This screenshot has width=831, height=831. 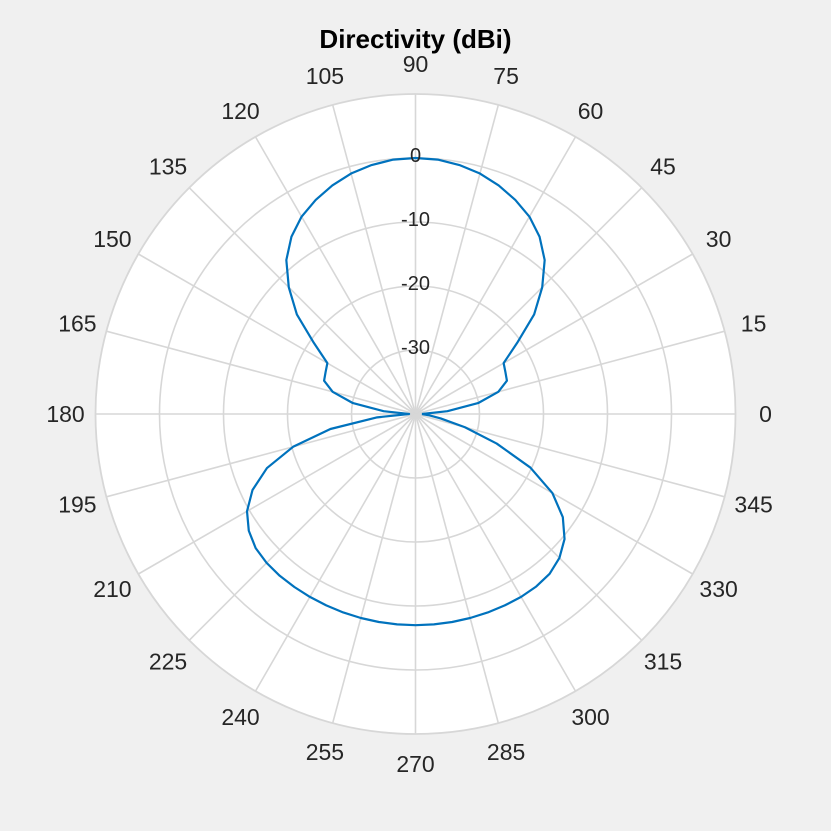 What do you see at coordinates (240, 717) in the screenshot?
I see `angle-tick-label: 240` at bounding box center [240, 717].